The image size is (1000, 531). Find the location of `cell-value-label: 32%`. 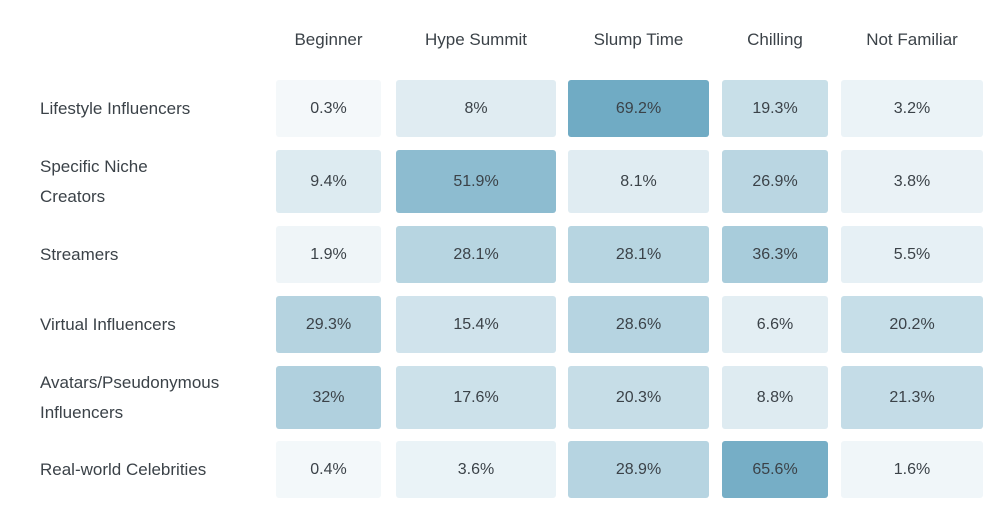

cell-value-label: 32% is located at coordinates (328, 397).